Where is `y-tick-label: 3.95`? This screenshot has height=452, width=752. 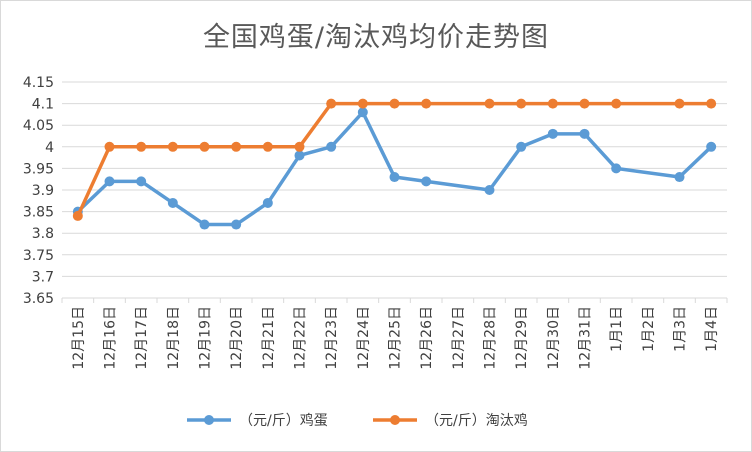 y-tick-label: 3.95 is located at coordinates (38, 169).